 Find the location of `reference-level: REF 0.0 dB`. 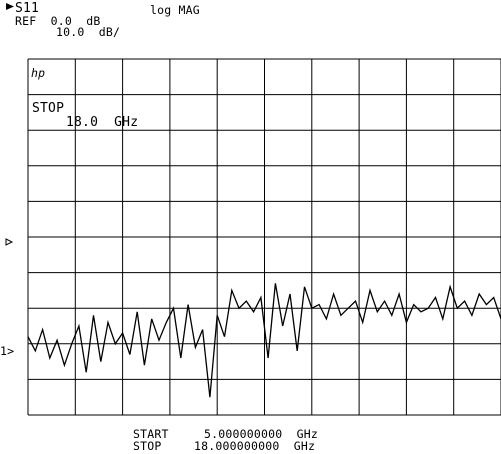

reference-level: REF 0.0 dB is located at coordinates (58, 21).